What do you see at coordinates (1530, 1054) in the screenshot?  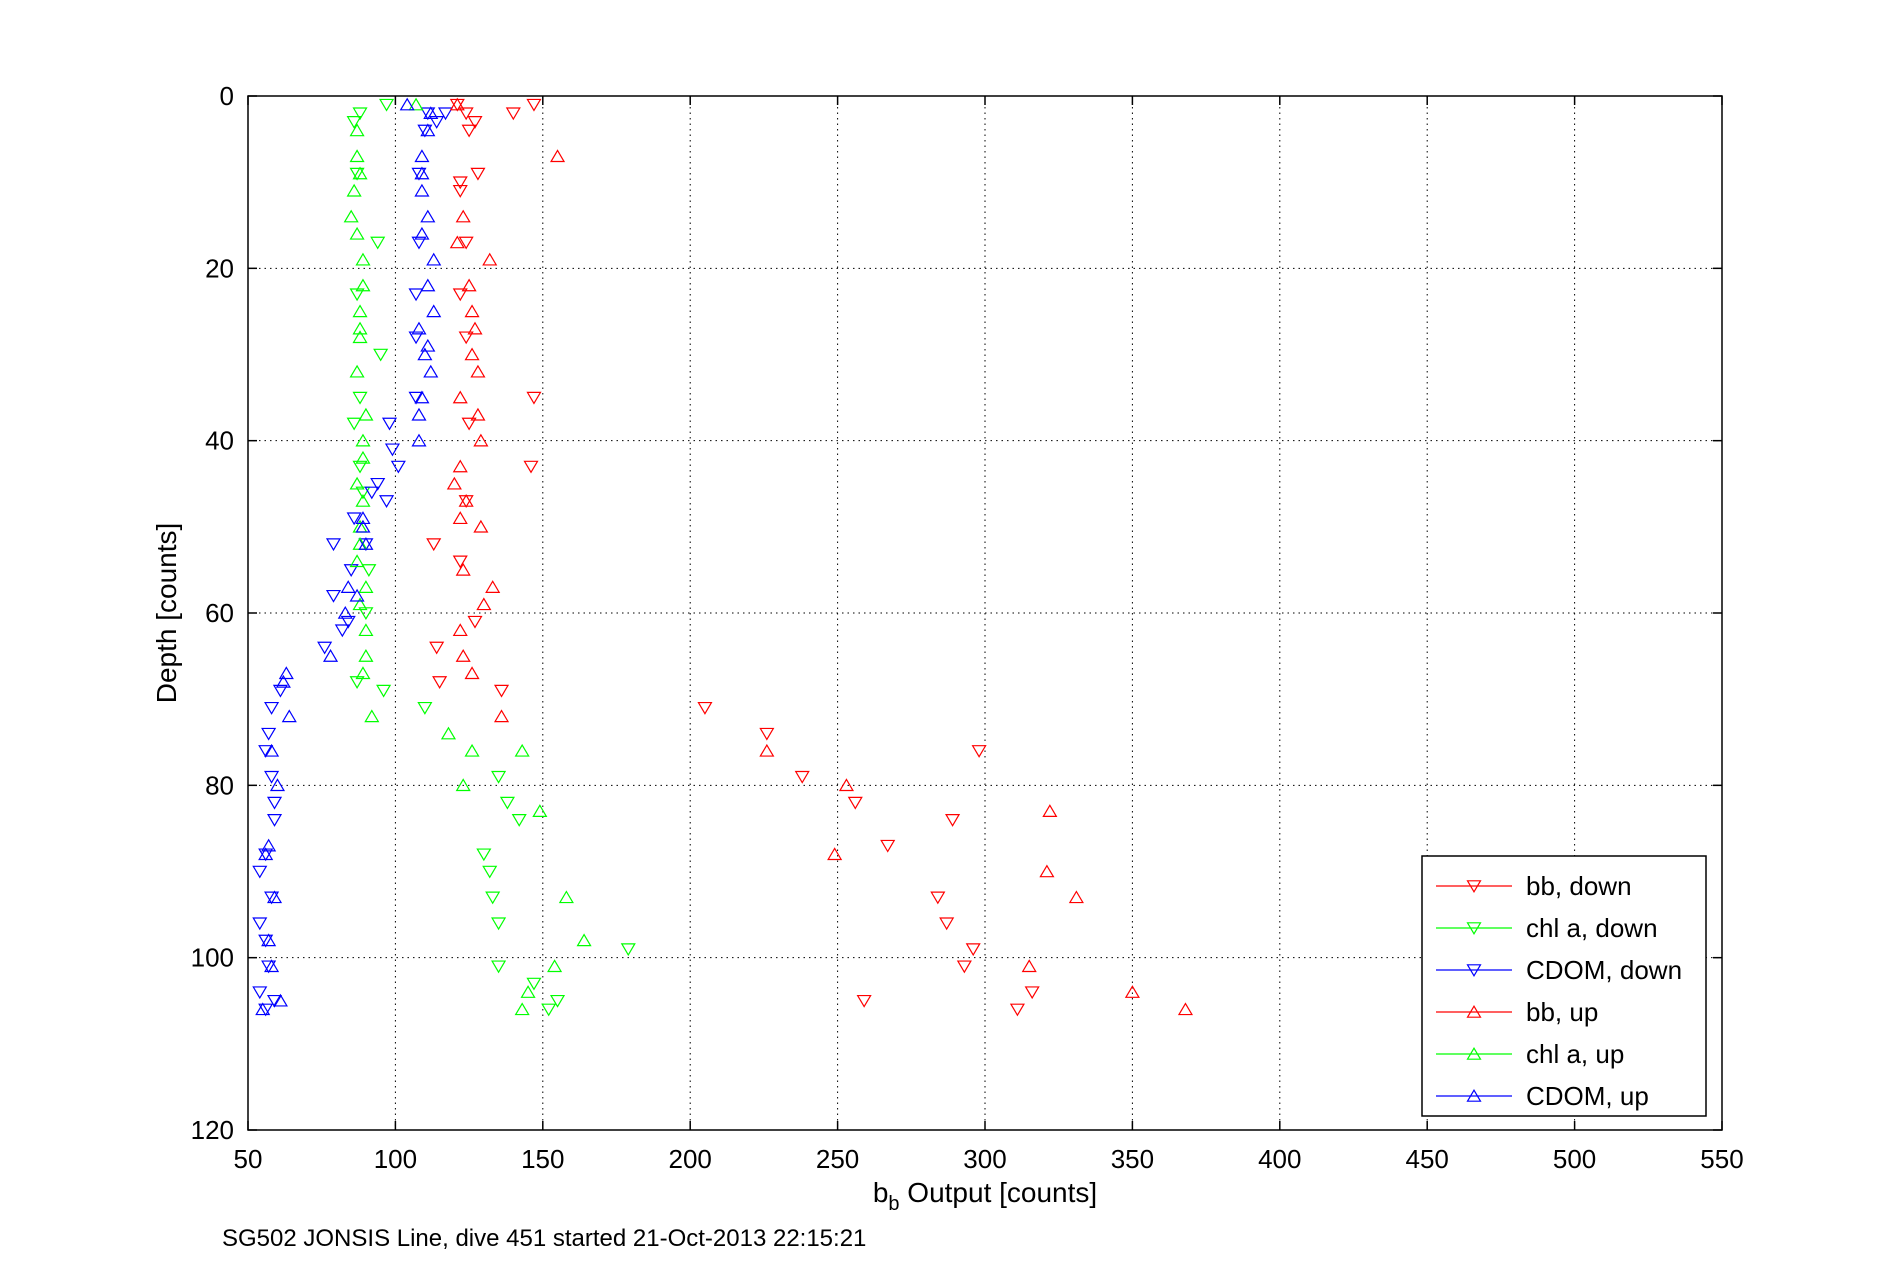 I see `legend-item: chl a, up` at bounding box center [1530, 1054].